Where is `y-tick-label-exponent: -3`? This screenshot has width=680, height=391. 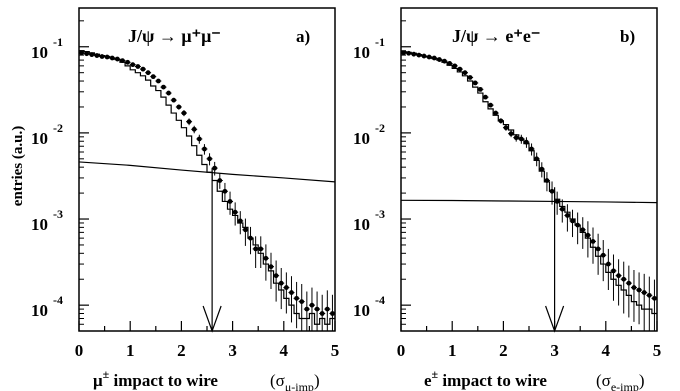 y-tick-label-exponent: -3 is located at coordinates (58, 214).